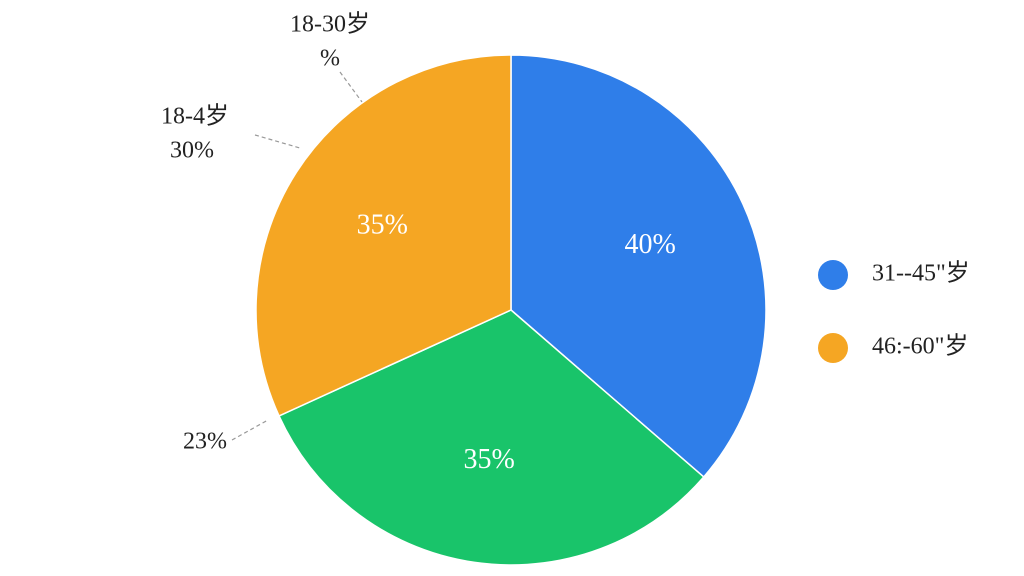 This screenshot has width=1024, height=576. I want to click on legend-label: 46:-60"岁, so click(920, 346).